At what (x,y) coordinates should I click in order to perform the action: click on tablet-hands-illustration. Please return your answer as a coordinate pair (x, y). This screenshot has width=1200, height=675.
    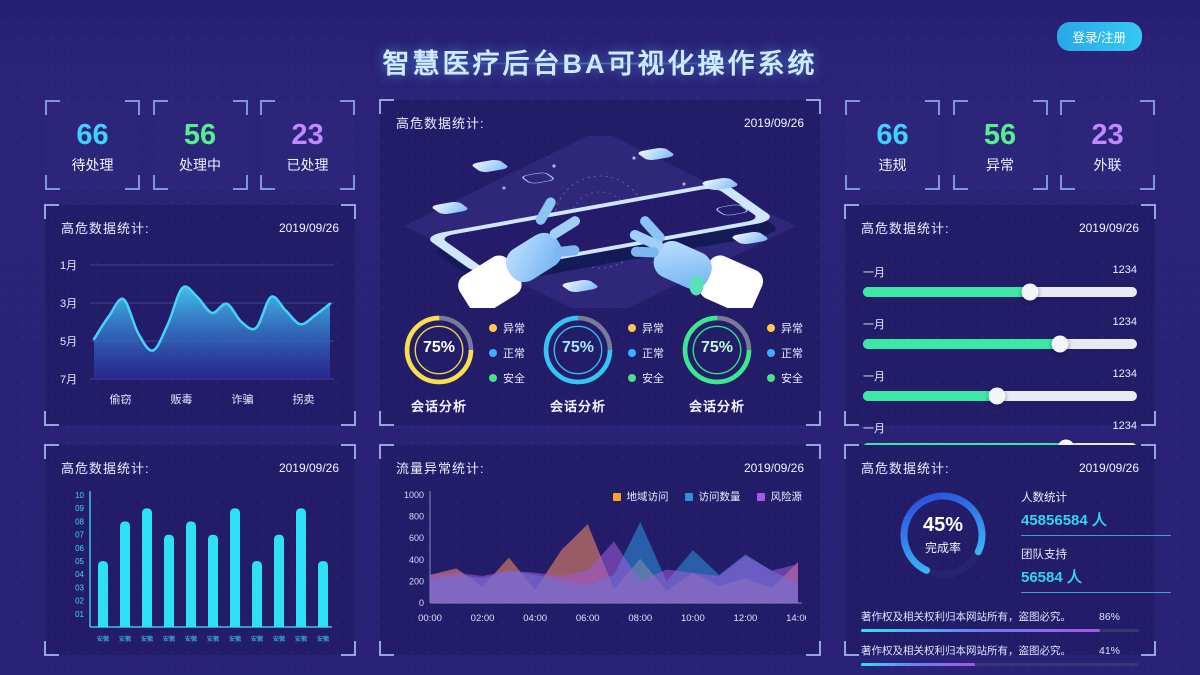
    Looking at the image, I should click on (600, 222).